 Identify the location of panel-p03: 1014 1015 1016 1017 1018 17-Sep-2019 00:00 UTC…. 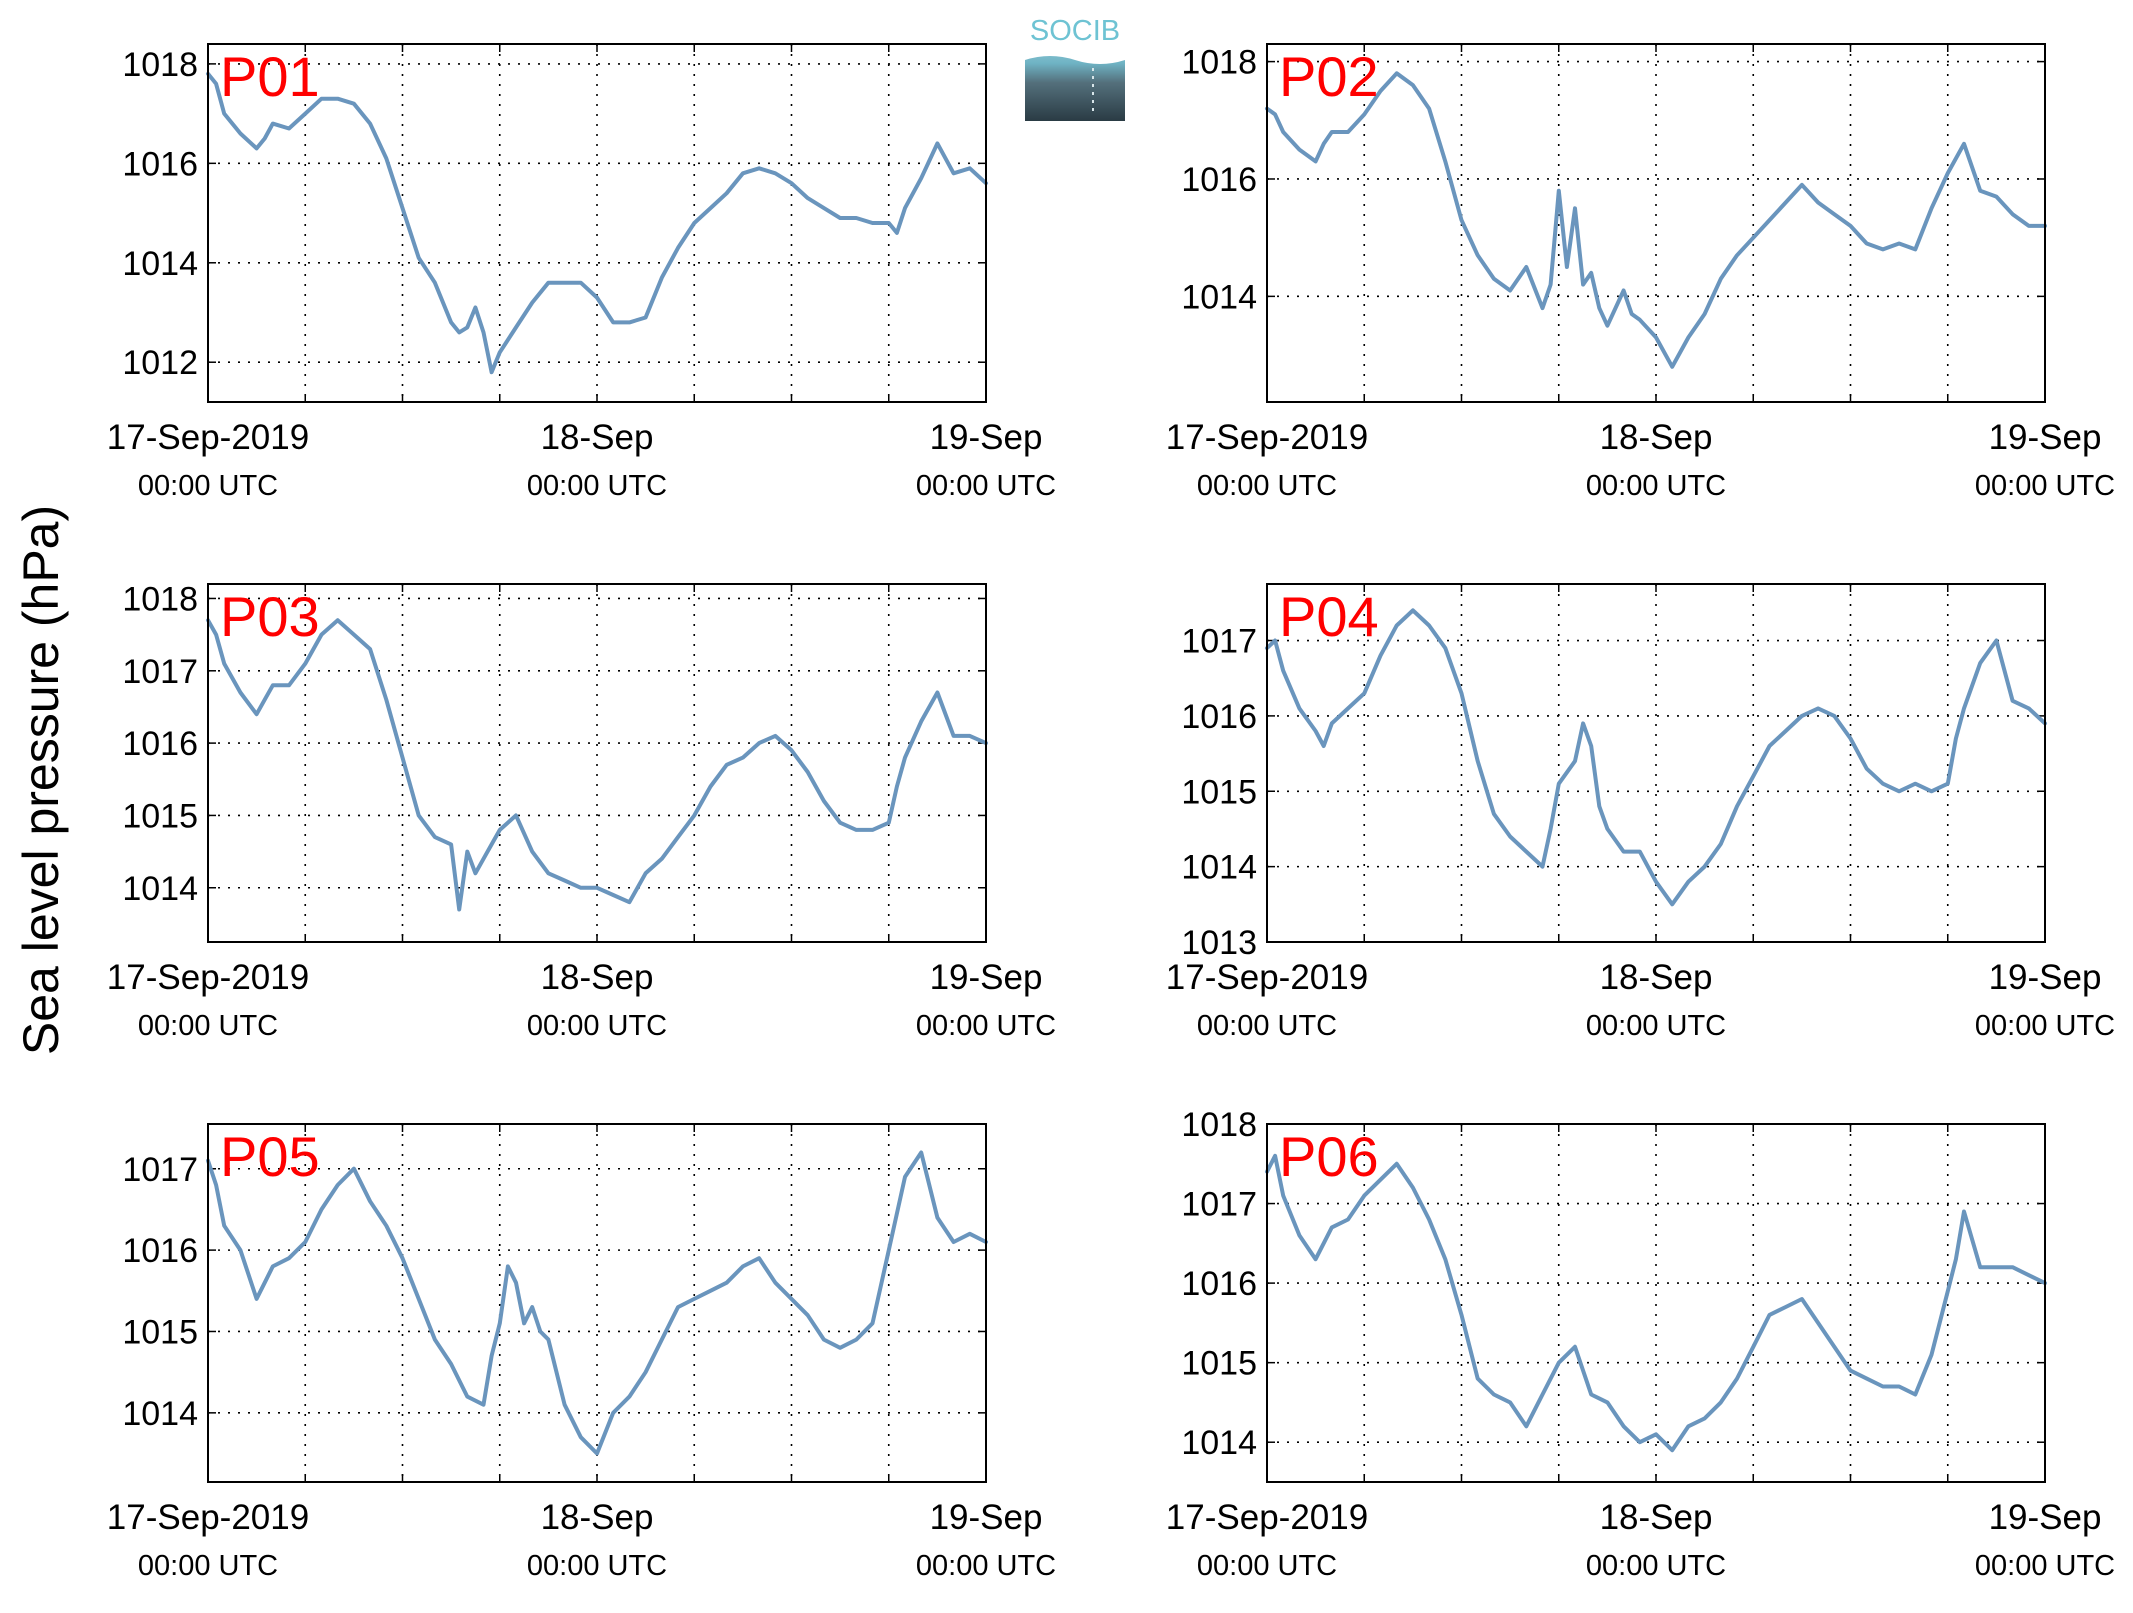
(581, 811).